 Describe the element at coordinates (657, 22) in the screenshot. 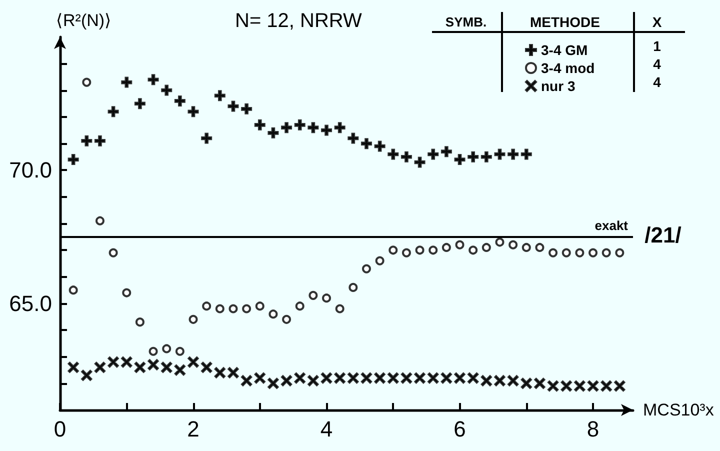

I see `text: X` at that location.